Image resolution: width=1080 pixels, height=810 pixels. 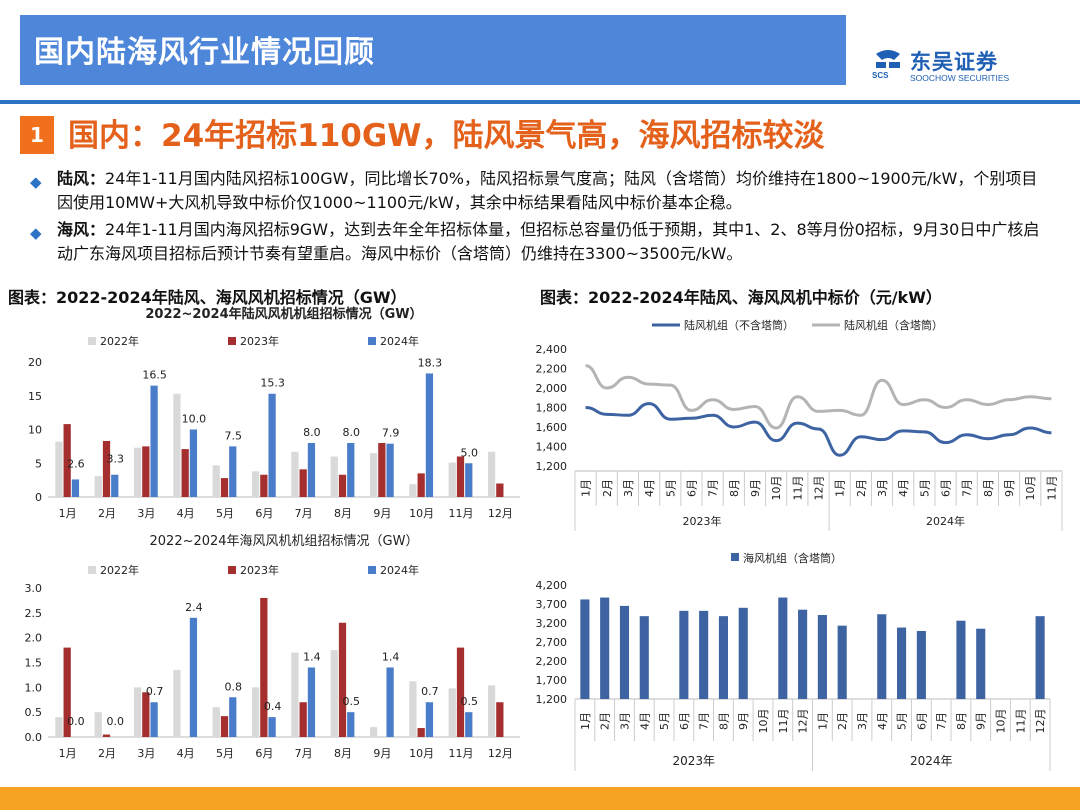 What do you see at coordinates (945, 521) in the screenshot?
I see `x-group-label: 2024年` at bounding box center [945, 521].